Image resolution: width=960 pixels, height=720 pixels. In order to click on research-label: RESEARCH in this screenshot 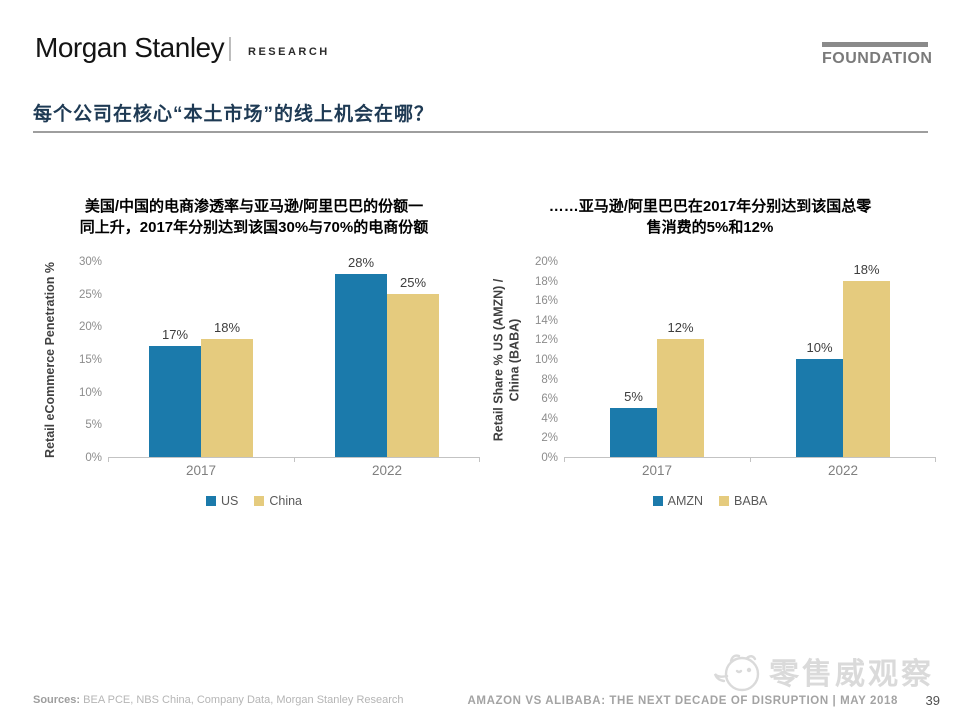, I will do `click(289, 52)`.